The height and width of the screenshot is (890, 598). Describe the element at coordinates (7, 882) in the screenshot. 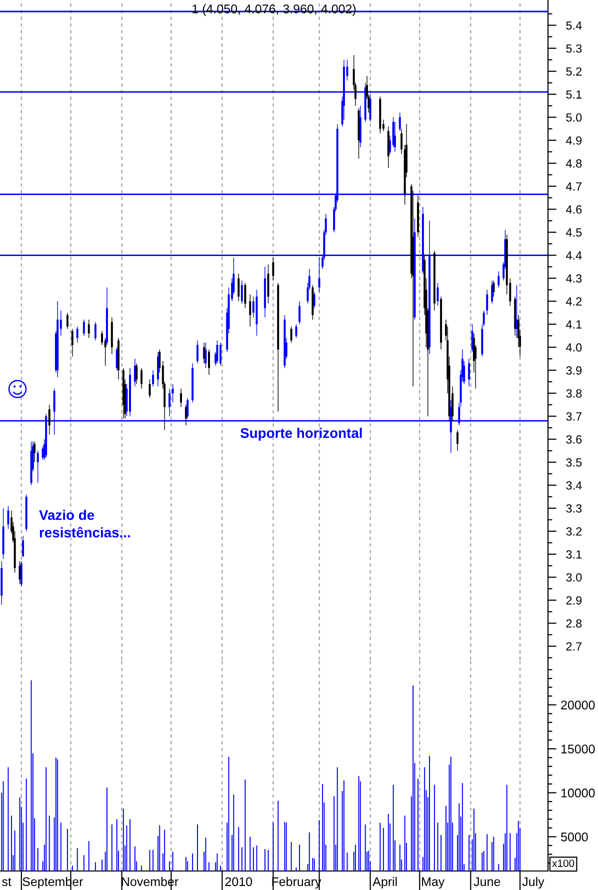

I see `x-tick-label: st` at that location.